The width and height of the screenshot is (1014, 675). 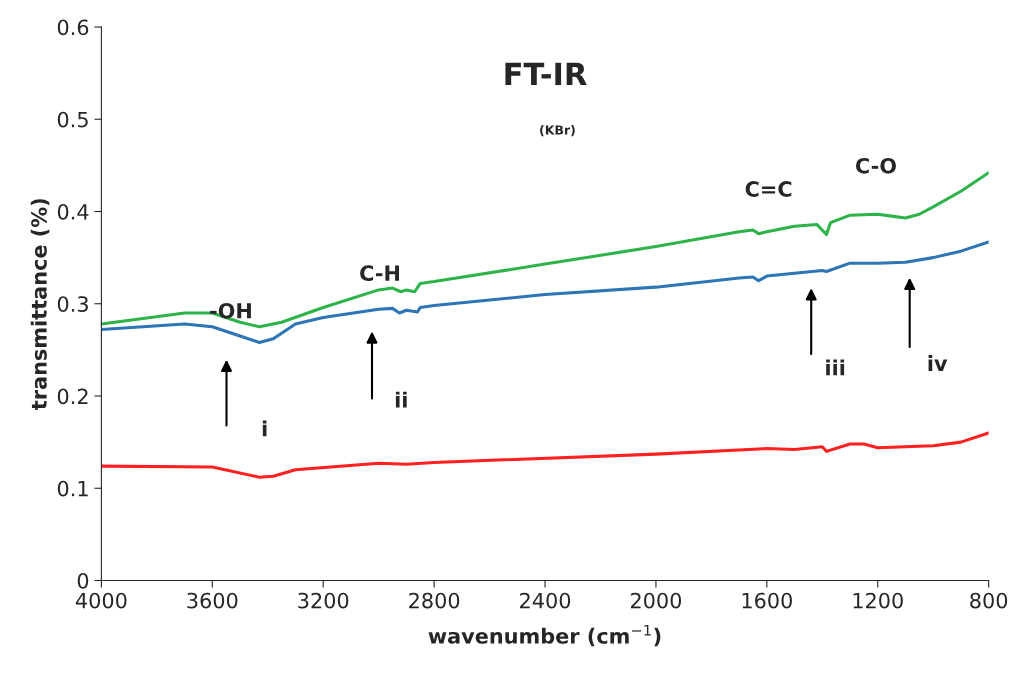 I want to click on annotation: iv, so click(x=938, y=363).